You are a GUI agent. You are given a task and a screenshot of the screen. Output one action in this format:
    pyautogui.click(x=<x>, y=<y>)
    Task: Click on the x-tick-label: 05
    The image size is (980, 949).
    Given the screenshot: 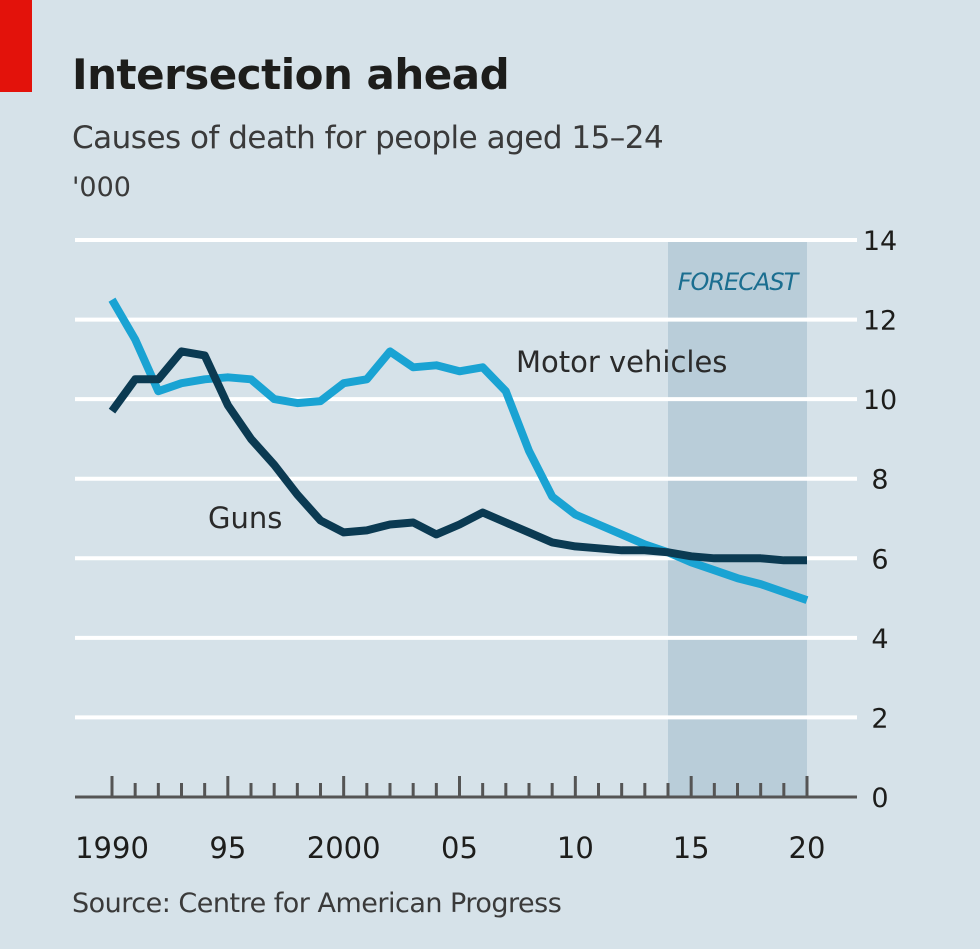 What is the action you would take?
    pyautogui.click(x=459, y=848)
    